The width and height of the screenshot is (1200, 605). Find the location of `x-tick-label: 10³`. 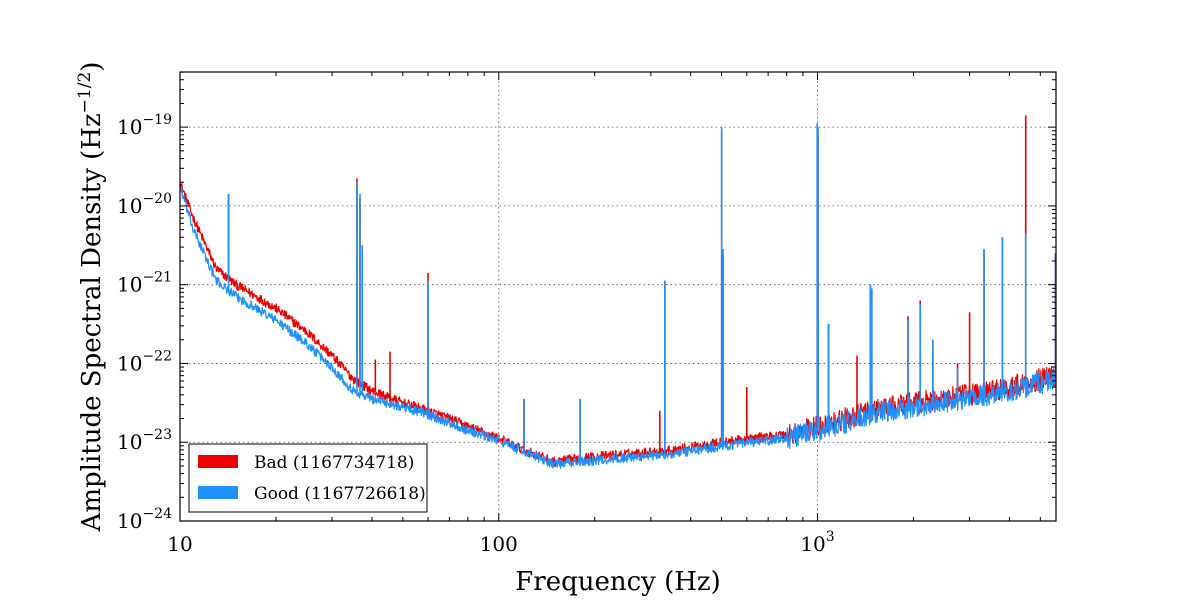

x-tick-label: 10³ is located at coordinates (817, 542).